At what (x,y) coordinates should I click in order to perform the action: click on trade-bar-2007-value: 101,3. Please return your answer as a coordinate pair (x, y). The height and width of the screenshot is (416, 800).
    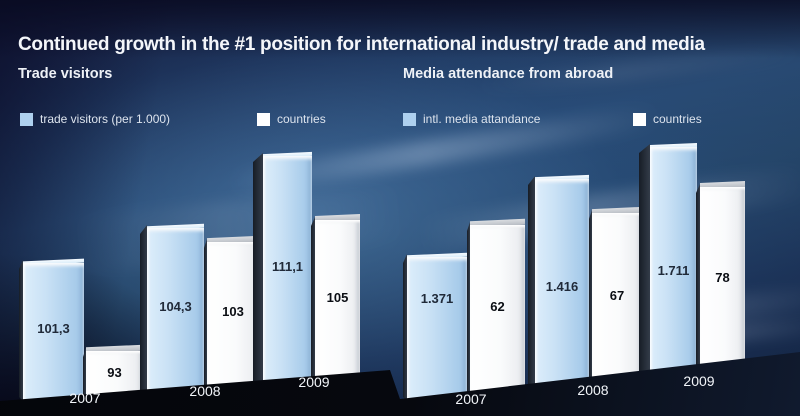
    Looking at the image, I should click on (53, 331).